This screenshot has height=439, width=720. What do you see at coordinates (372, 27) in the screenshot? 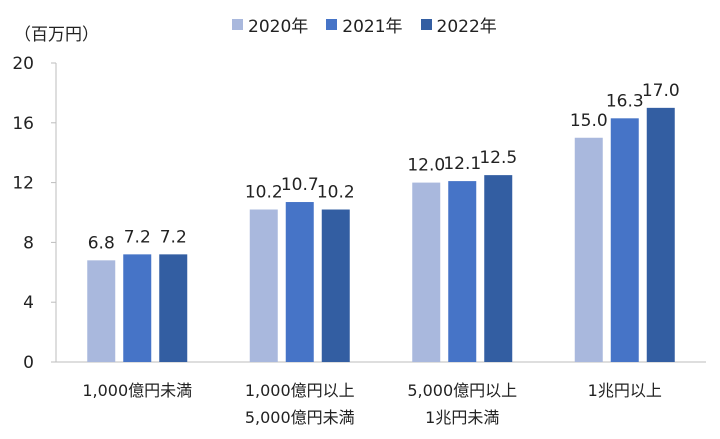
I see `legend-label-2021: 2021年` at bounding box center [372, 27].